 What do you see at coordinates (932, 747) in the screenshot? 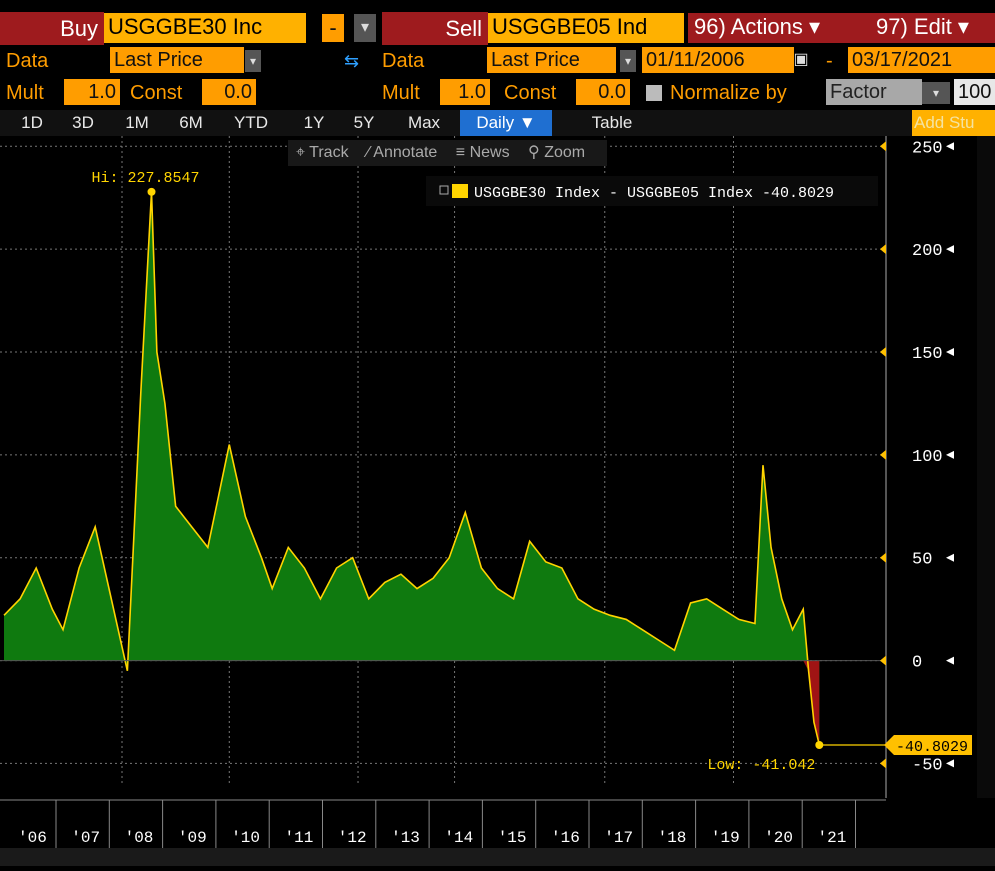
I see `last-value-label: -40.8029` at bounding box center [932, 747].